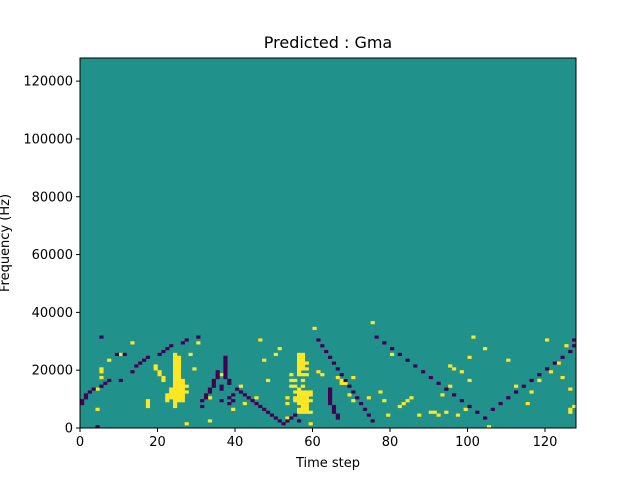  What do you see at coordinates (48, 139) in the screenshot?
I see `y-tick-label: 100000` at bounding box center [48, 139].